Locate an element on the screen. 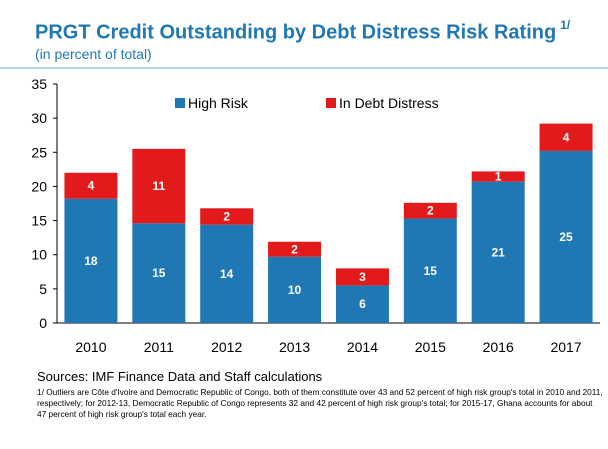 The width and height of the screenshot is (608, 449). x-tick-label: 2014 is located at coordinates (362, 347).